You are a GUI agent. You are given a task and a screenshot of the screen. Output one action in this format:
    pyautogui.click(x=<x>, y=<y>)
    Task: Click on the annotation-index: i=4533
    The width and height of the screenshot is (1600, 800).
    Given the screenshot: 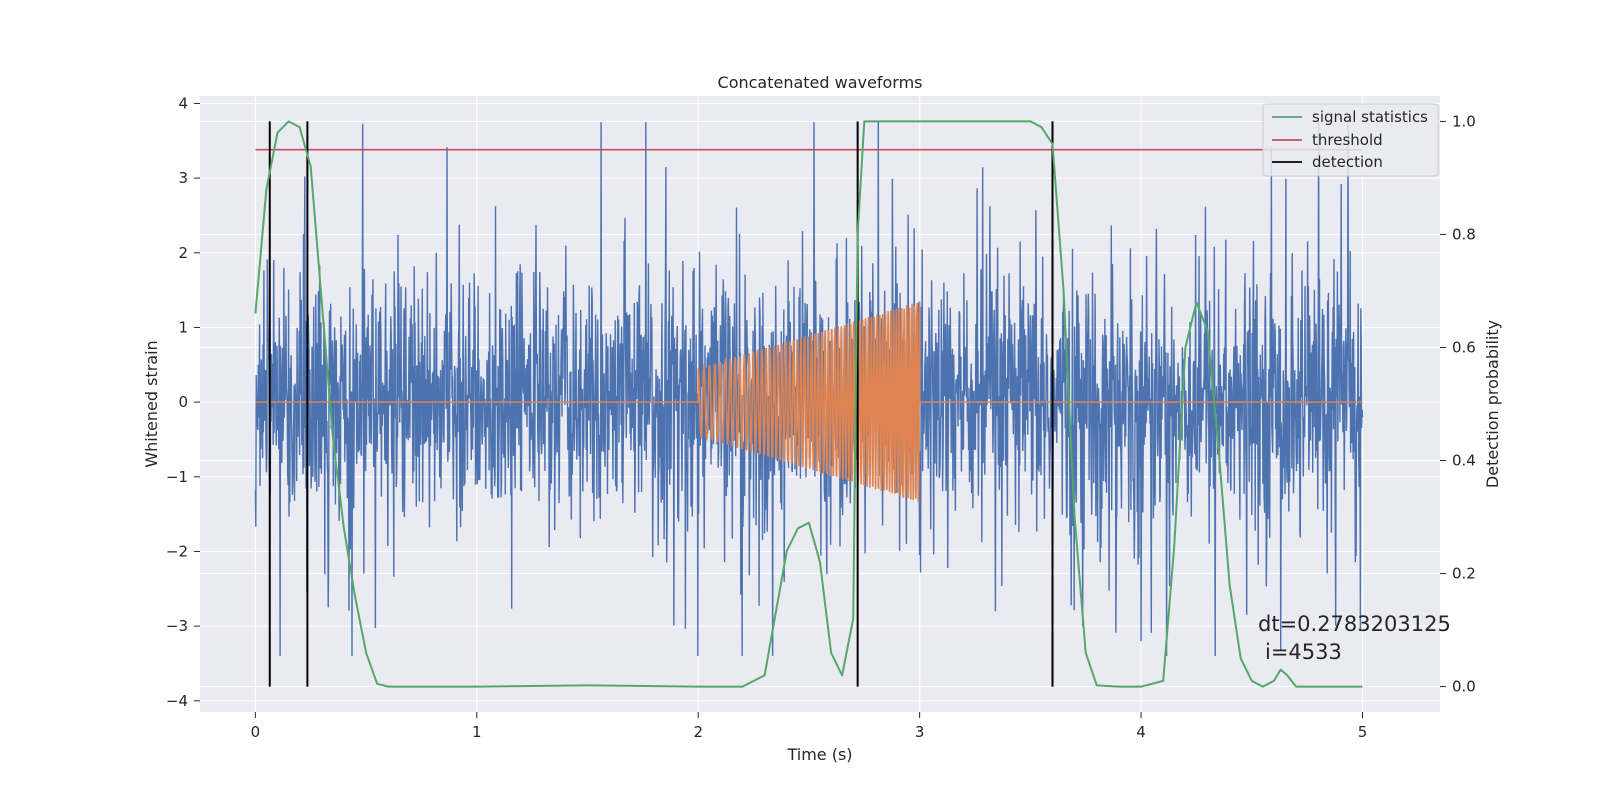 What is the action you would take?
    pyautogui.click(x=1303, y=652)
    